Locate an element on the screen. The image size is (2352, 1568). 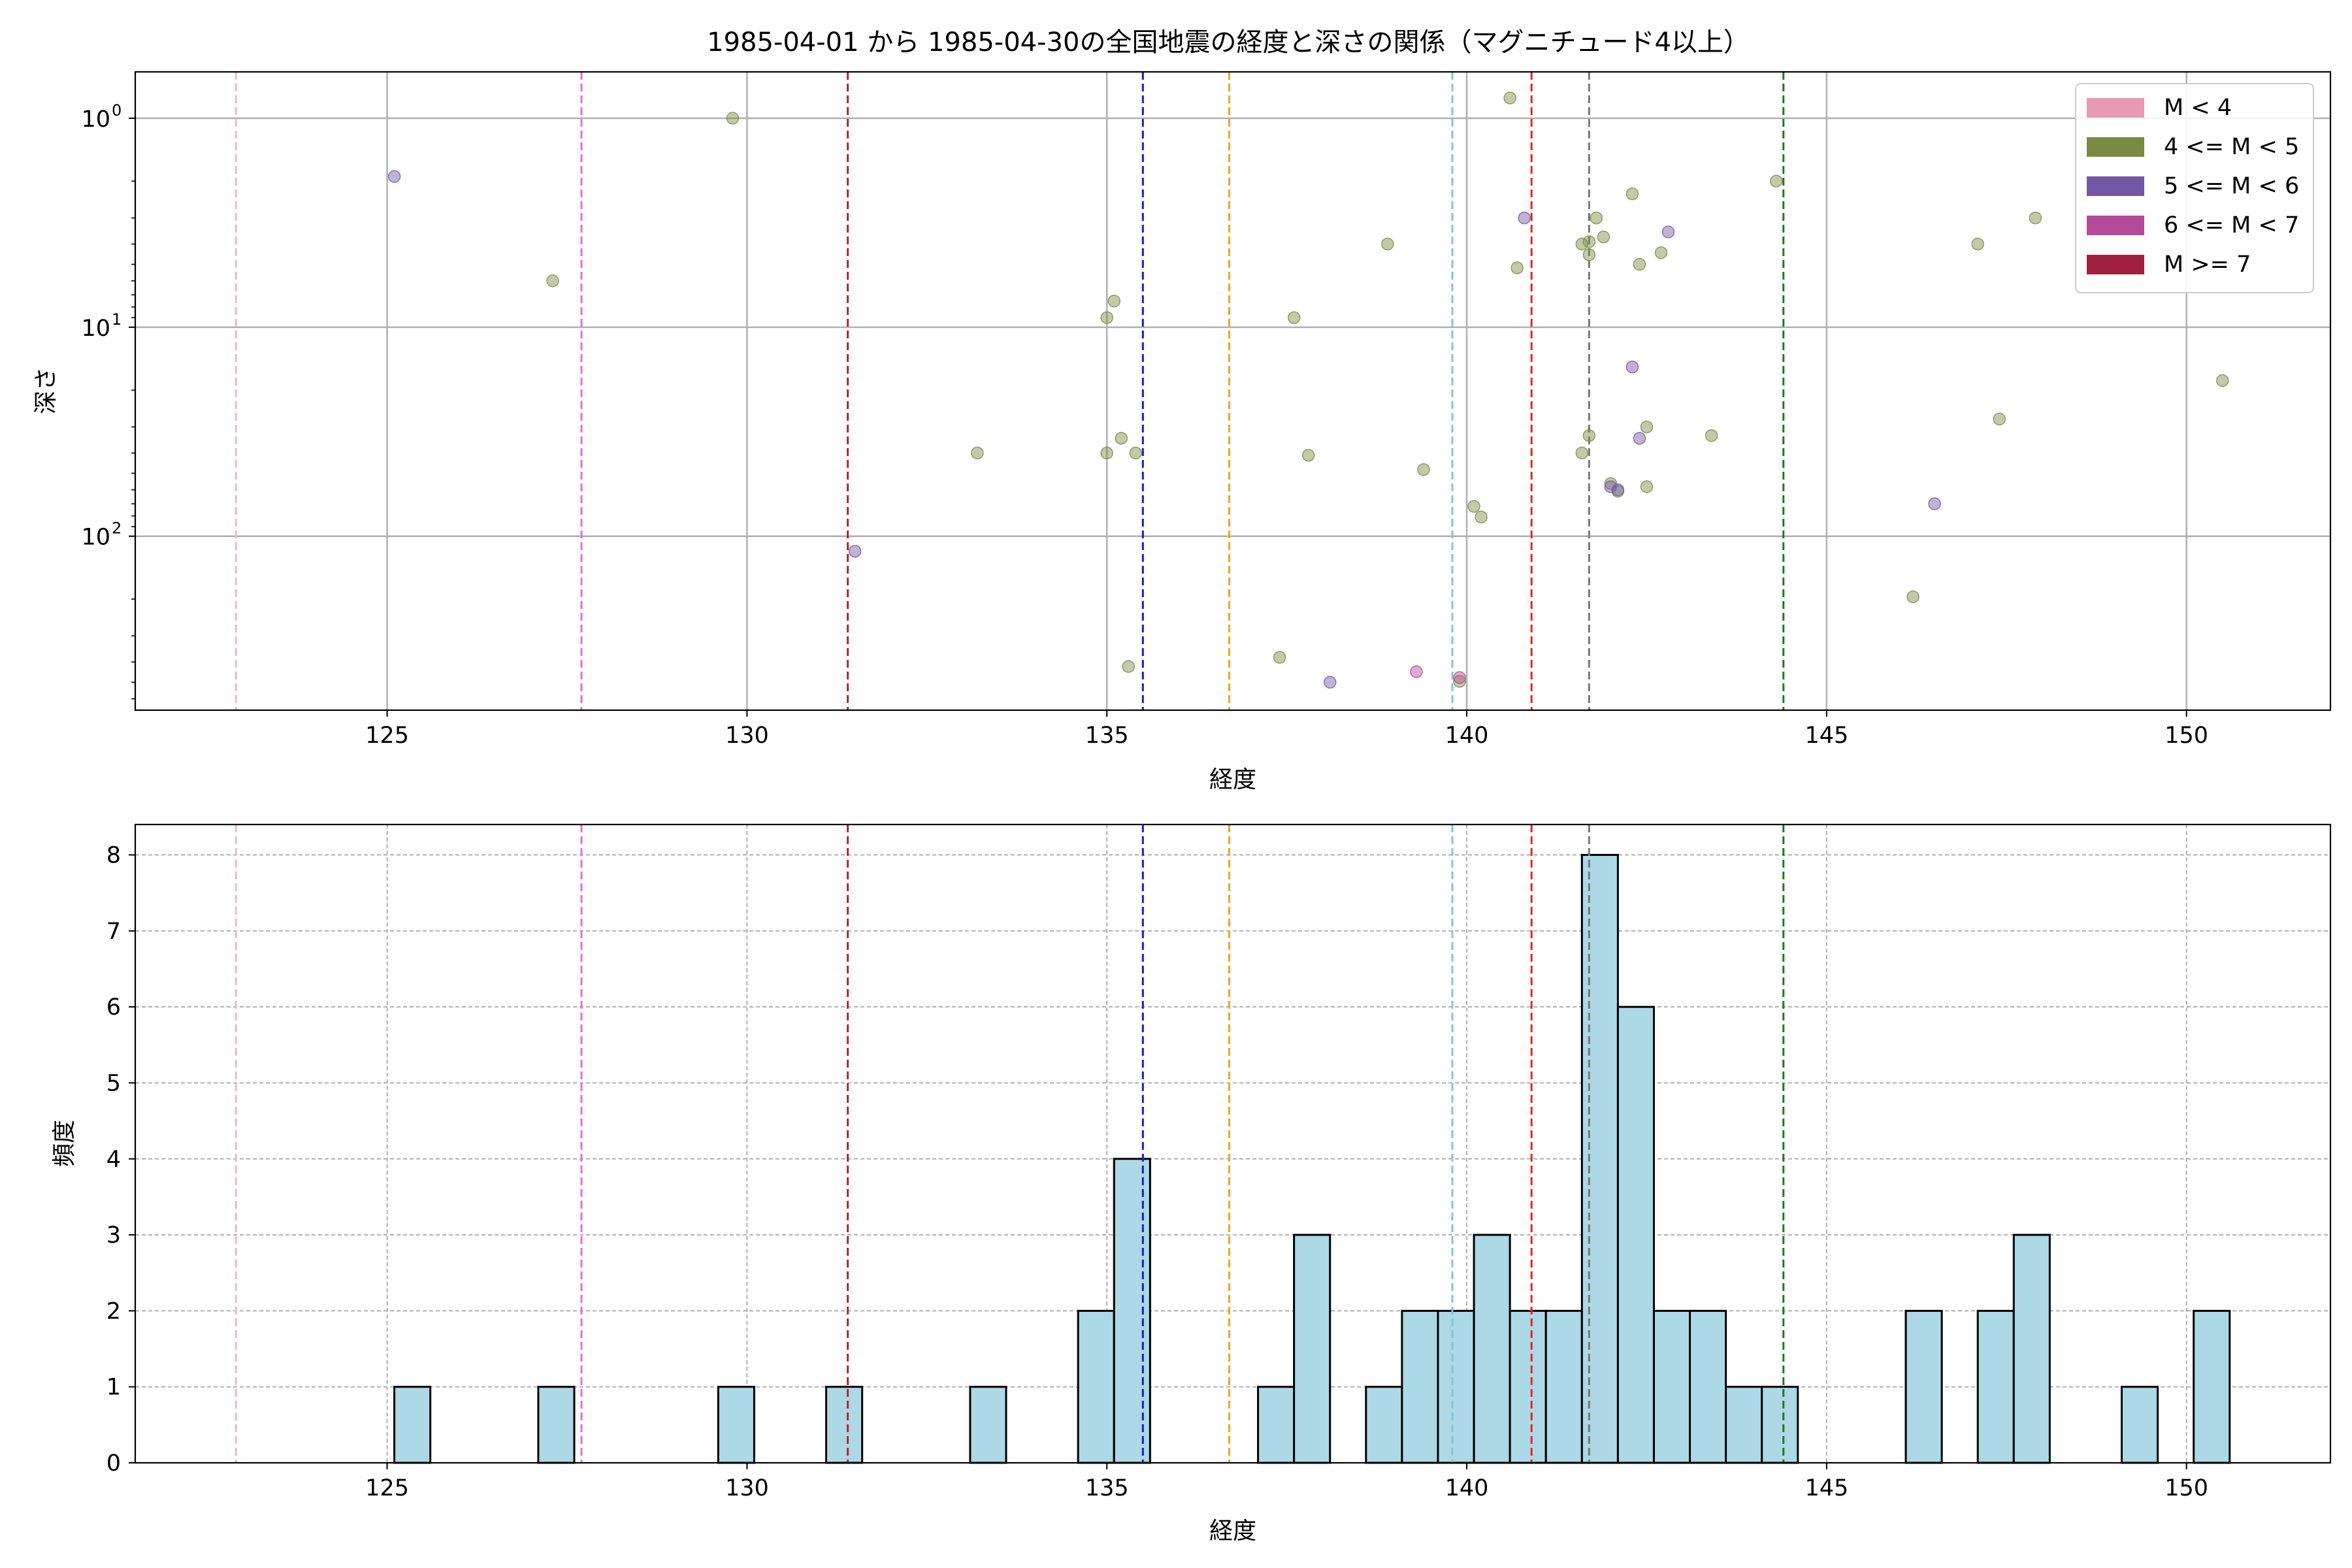
legend-label: M >= 7 is located at coordinates (2207, 265).